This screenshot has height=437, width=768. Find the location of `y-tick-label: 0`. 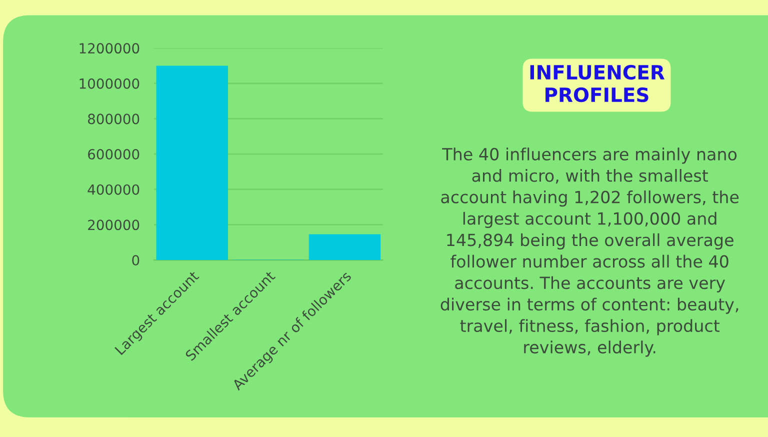

y-tick-label: 0 is located at coordinates (136, 260).